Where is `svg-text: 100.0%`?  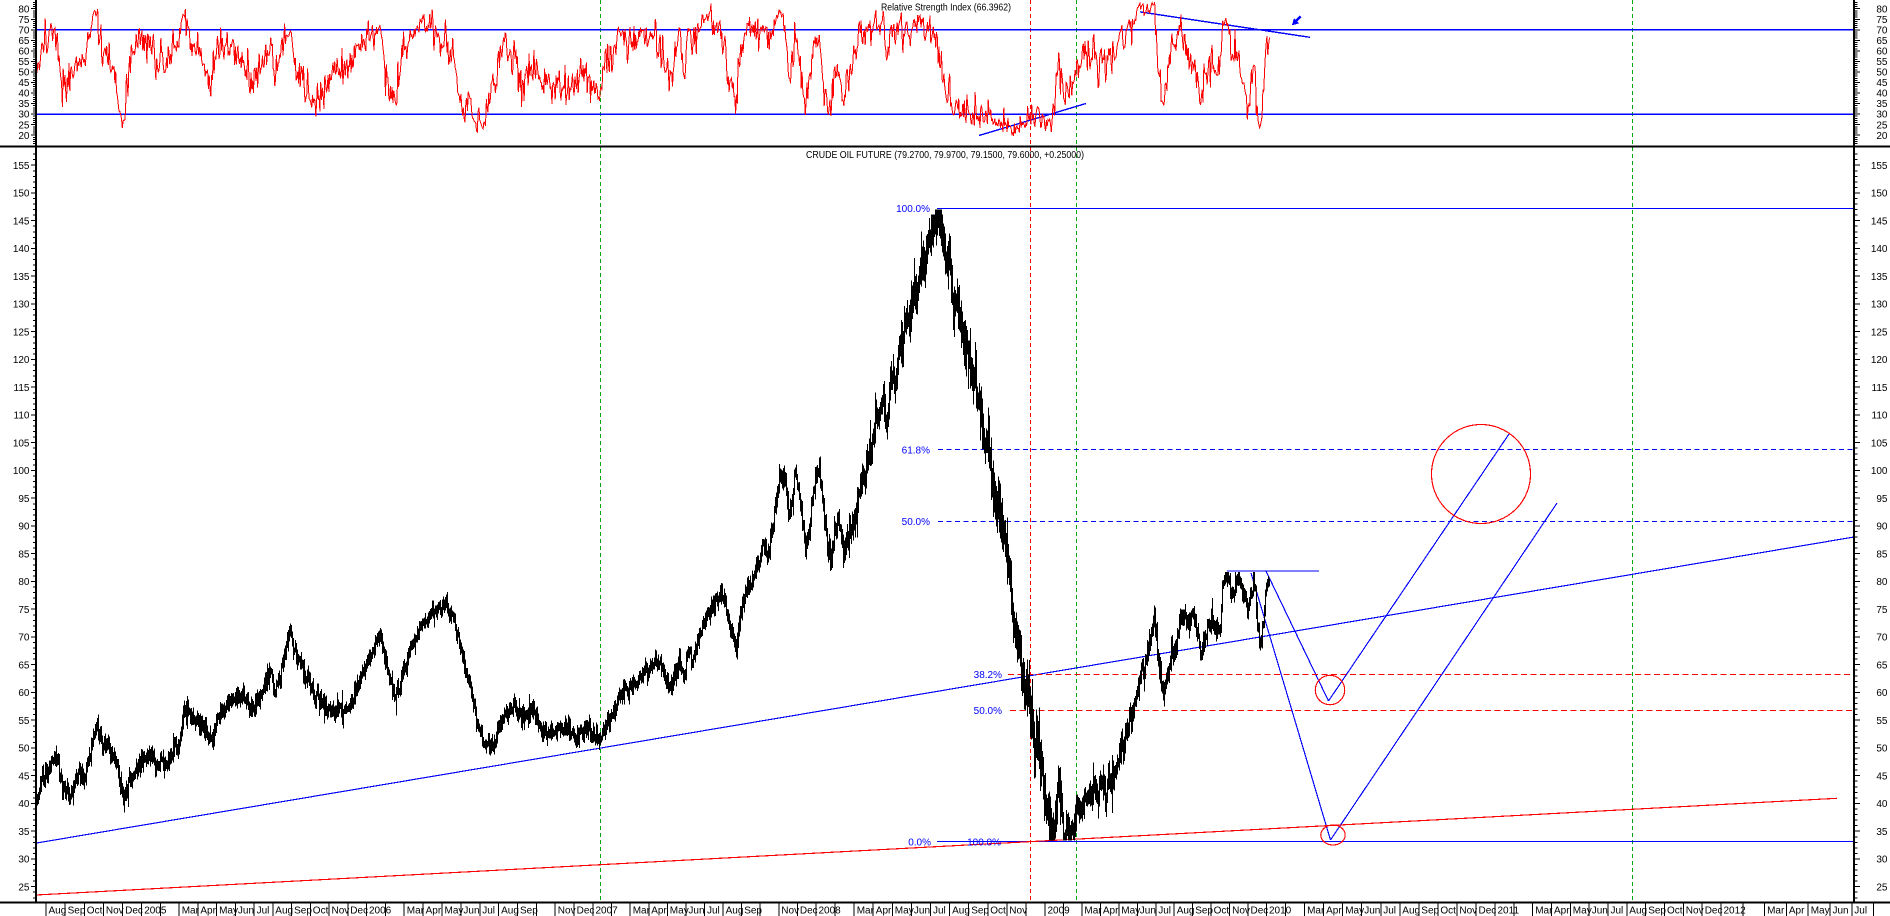
svg-text: 100.0% is located at coordinates (984, 842).